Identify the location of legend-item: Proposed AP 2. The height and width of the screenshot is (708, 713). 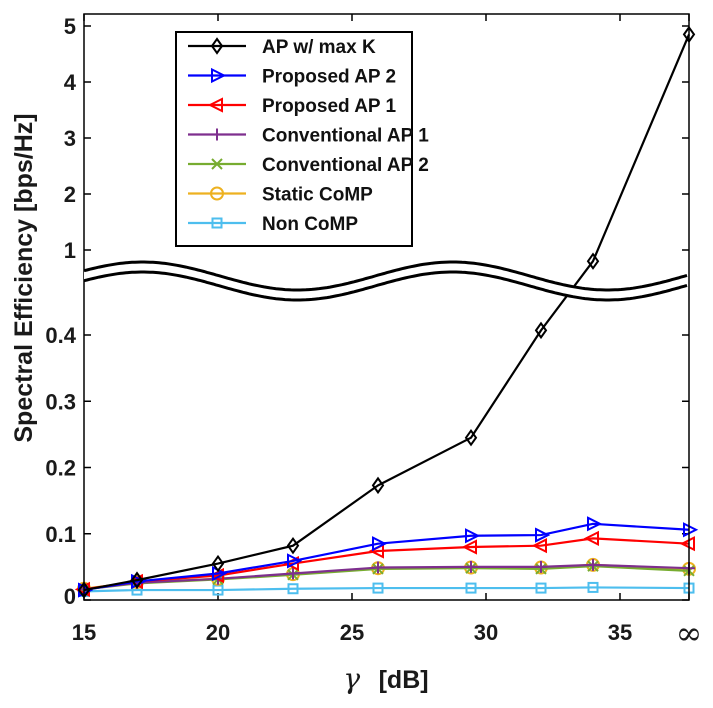
(292, 77).